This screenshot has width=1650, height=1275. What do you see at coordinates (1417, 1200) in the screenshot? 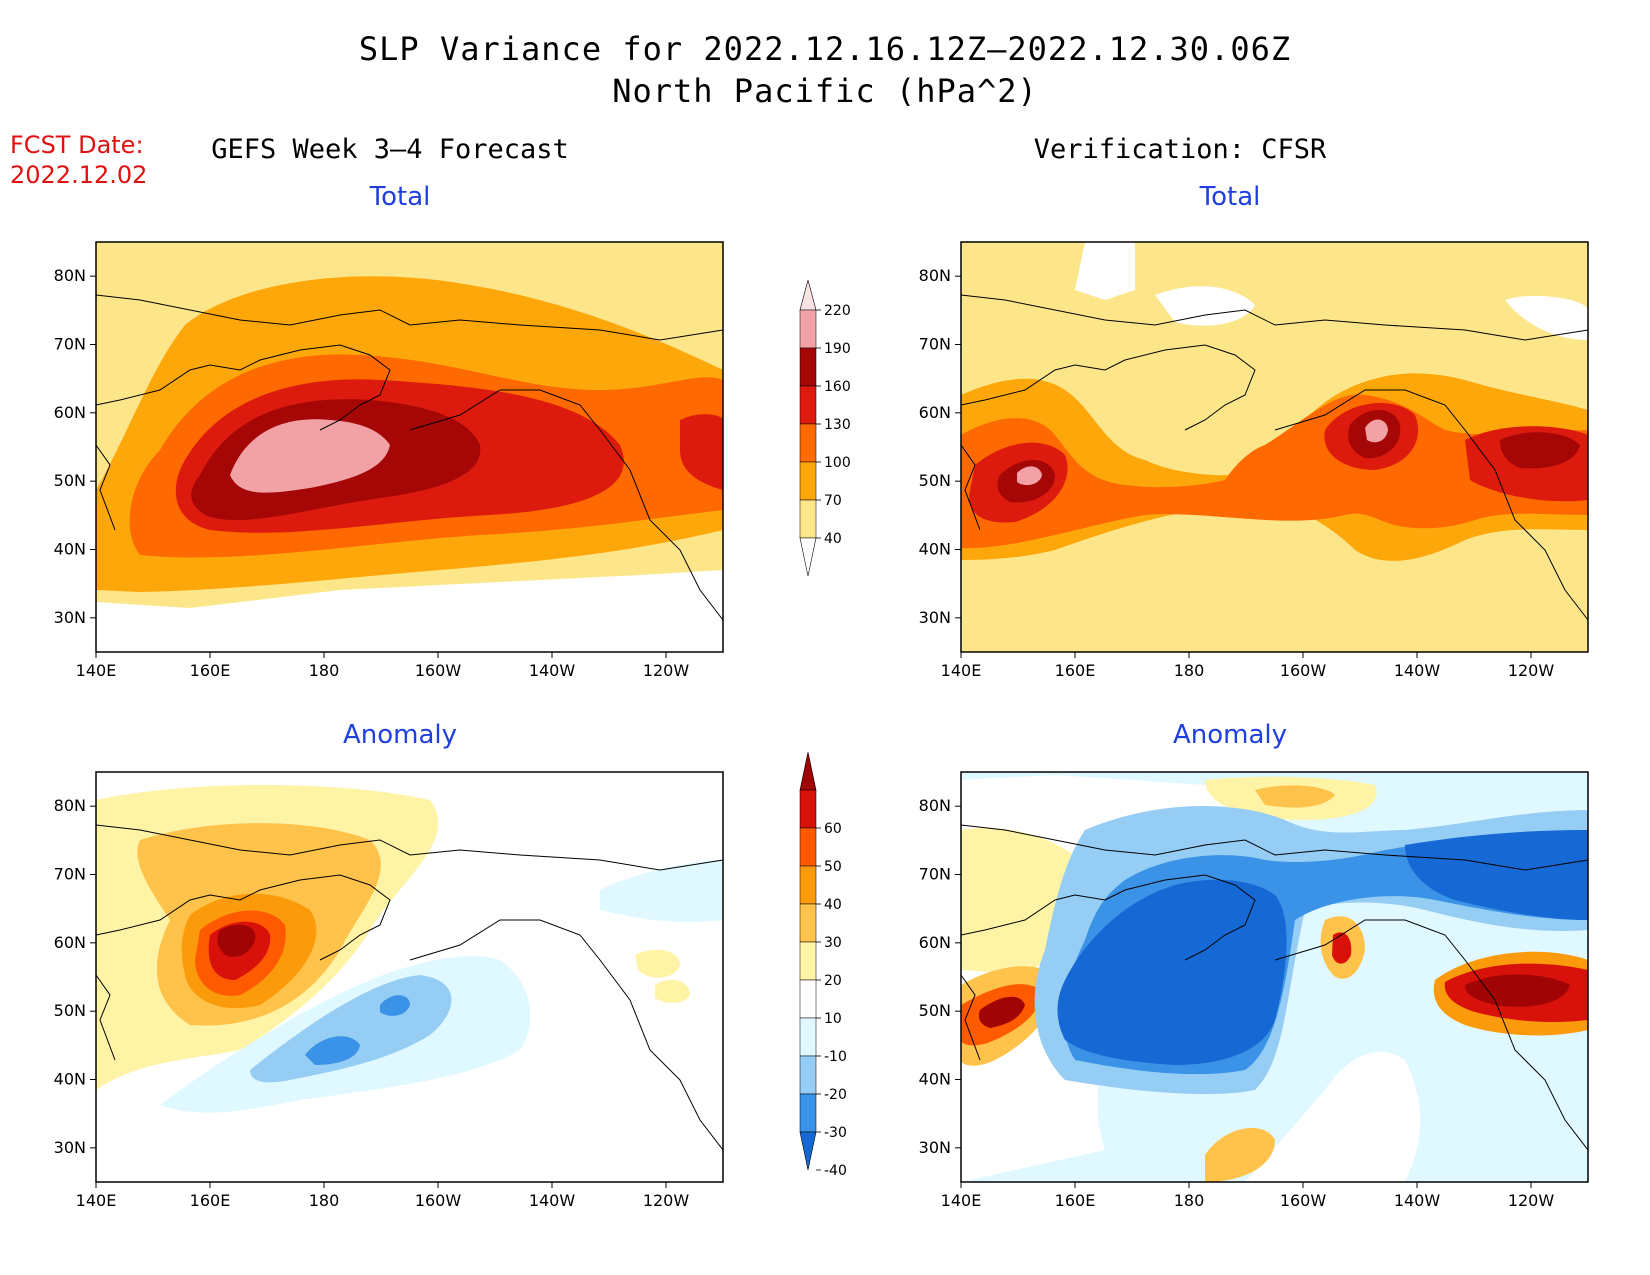
I see `lon-tick-label: 140W` at bounding box center [1417, 1200].